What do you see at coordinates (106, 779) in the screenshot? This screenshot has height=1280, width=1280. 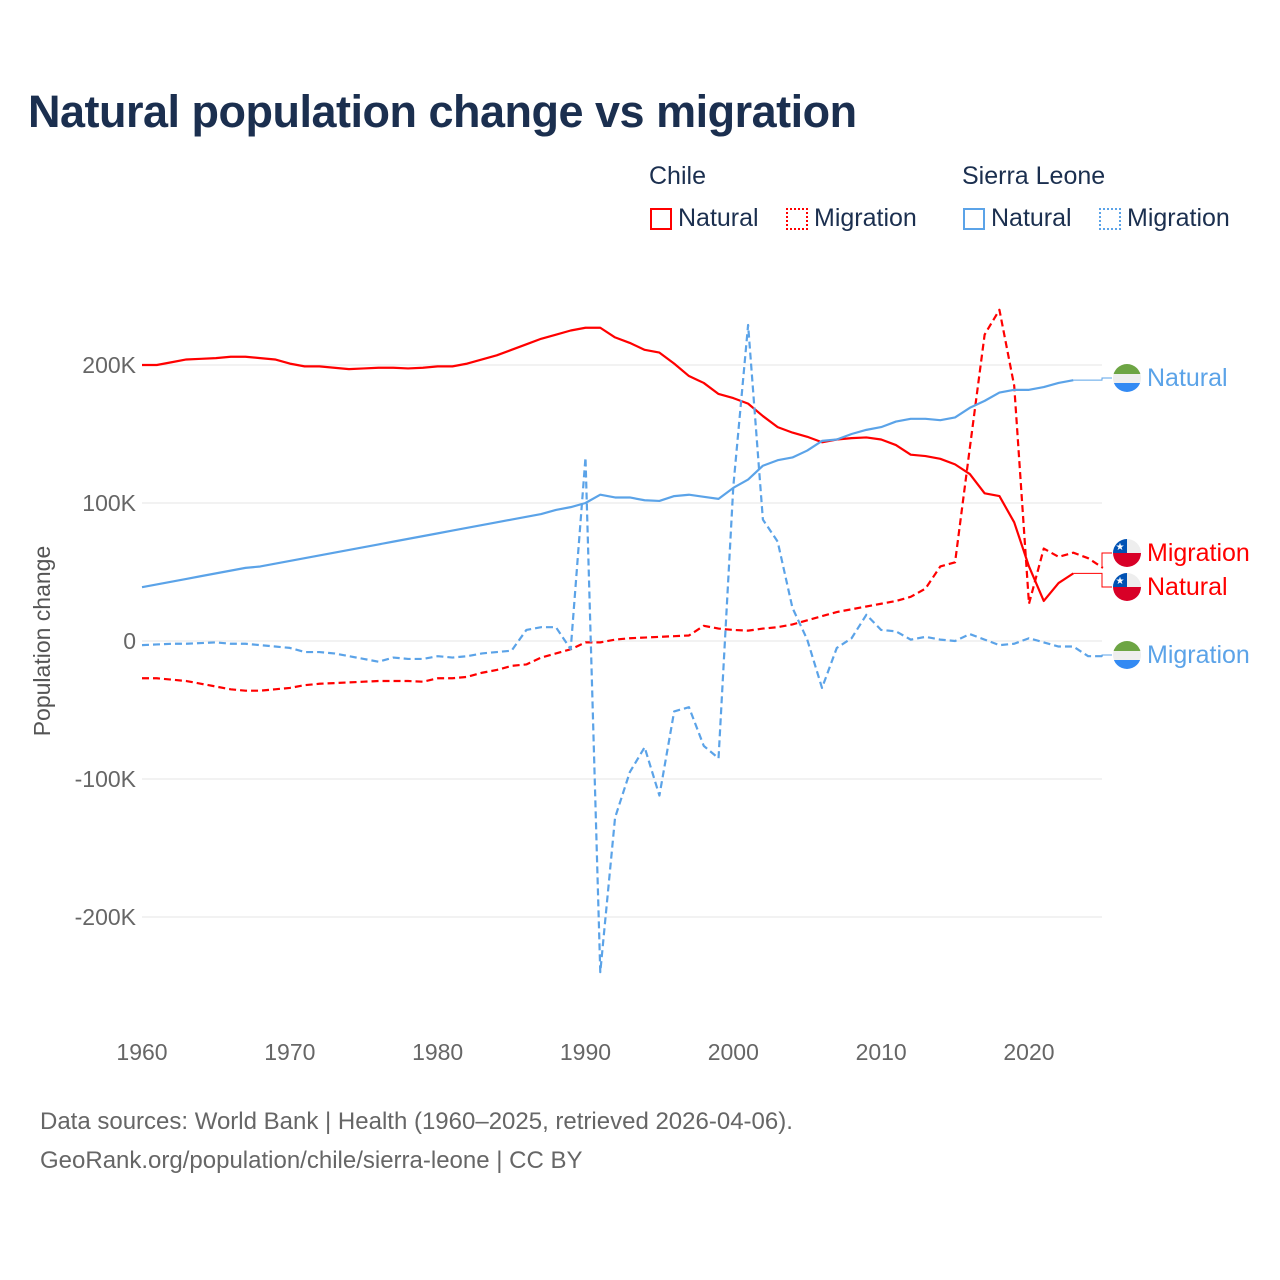 I see `y-tick-label: -100K` at bounding box center [106, 779].